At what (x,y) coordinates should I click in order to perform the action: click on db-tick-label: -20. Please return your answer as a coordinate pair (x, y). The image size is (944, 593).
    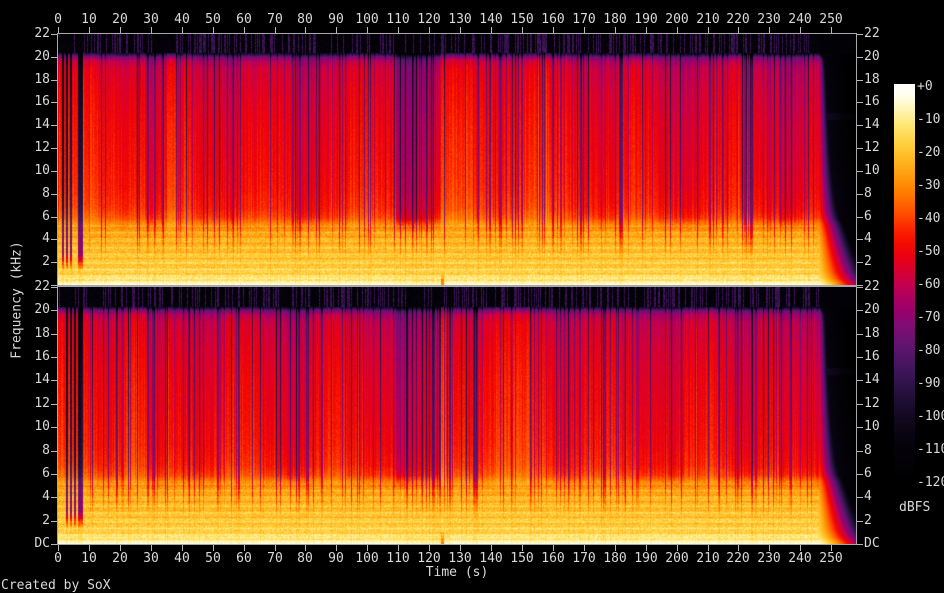
    Looking at the image, I should click on (929, 152).